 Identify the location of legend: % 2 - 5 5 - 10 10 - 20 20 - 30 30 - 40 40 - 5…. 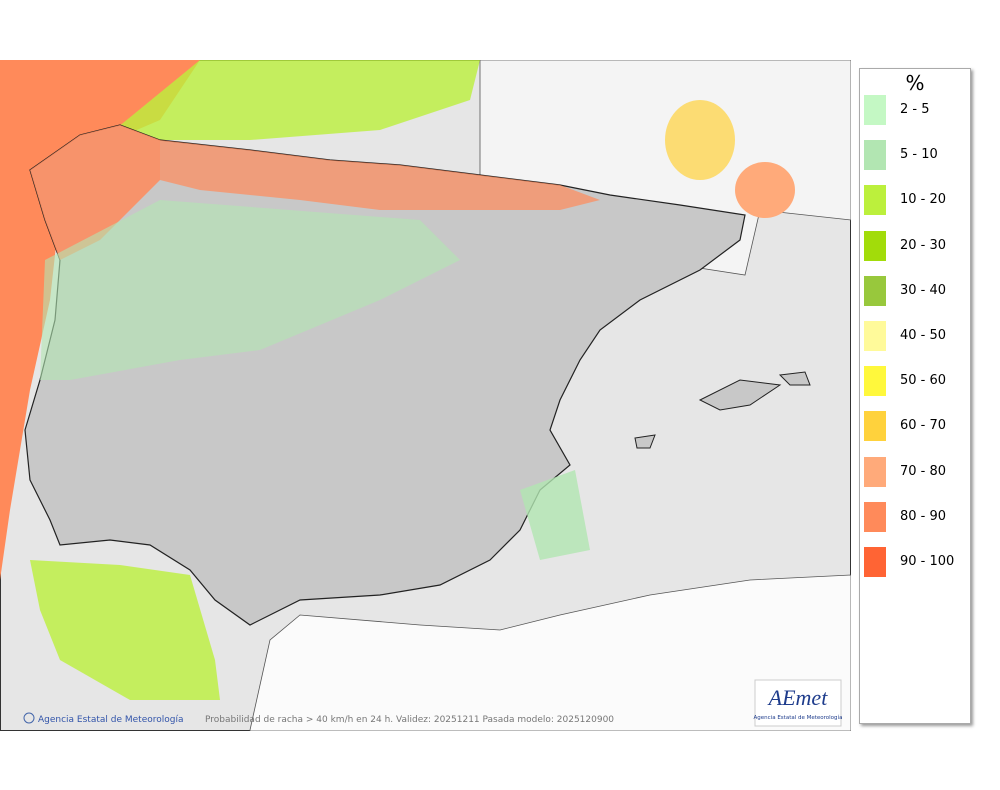
(915, 396).